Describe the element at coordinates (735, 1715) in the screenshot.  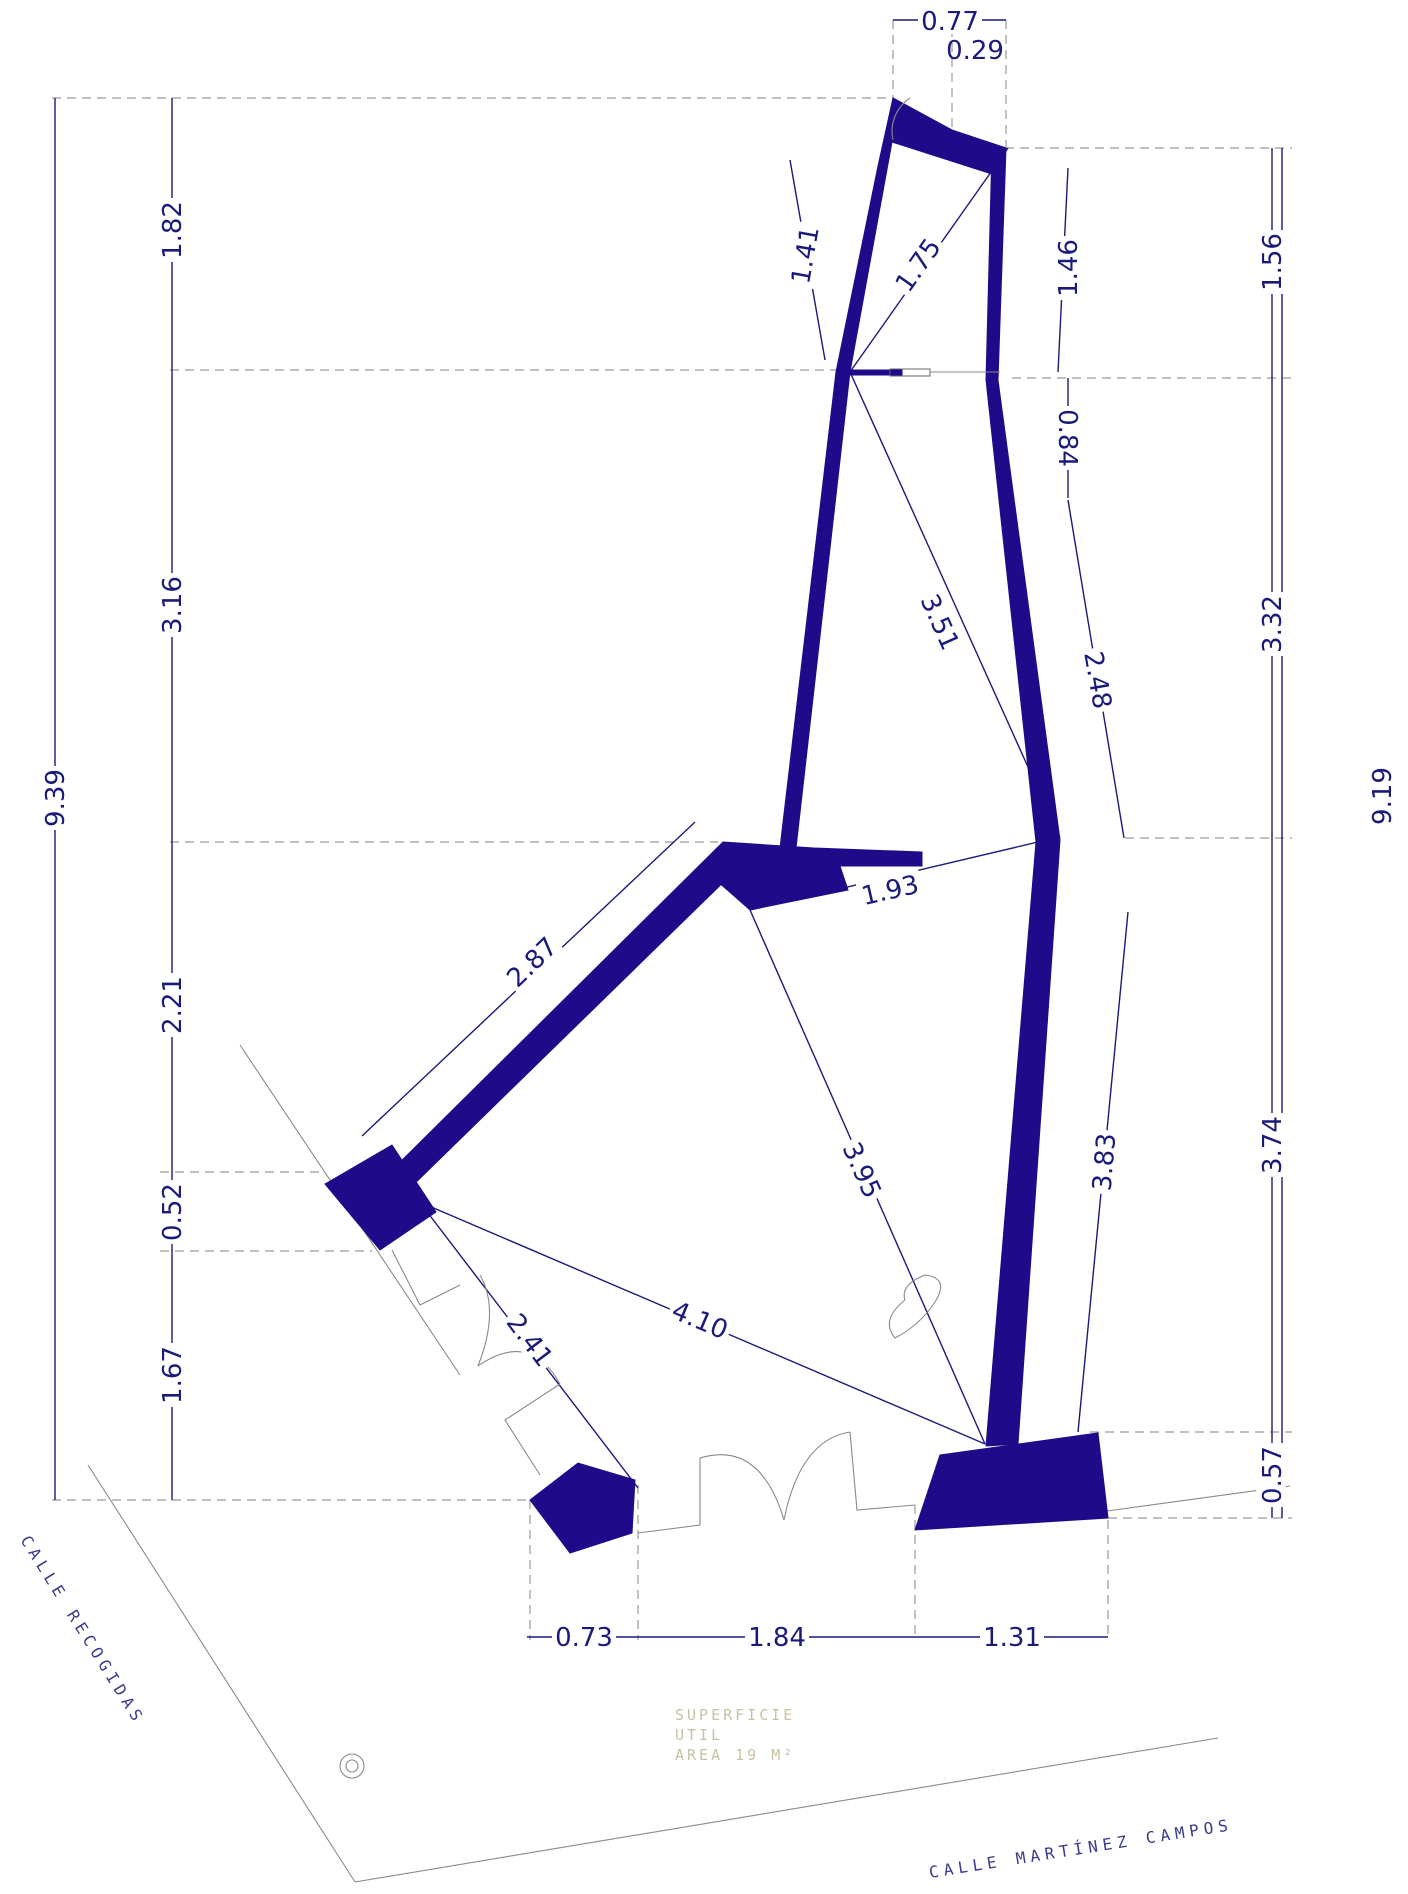
I see `area-line1: SUPERFICIE` at that location.